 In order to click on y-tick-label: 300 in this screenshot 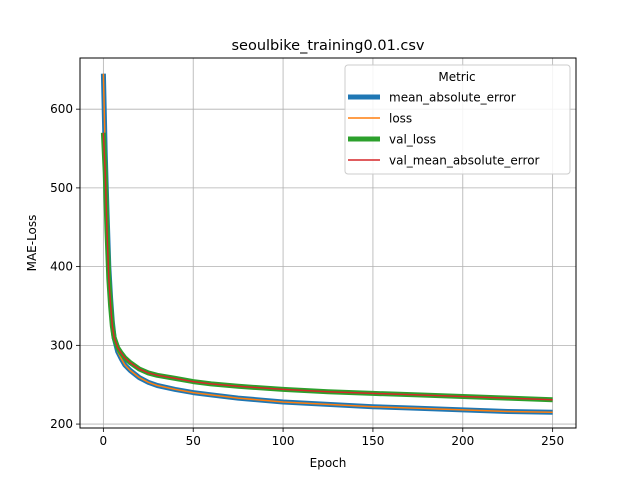, I will do `click(61, 345)`.